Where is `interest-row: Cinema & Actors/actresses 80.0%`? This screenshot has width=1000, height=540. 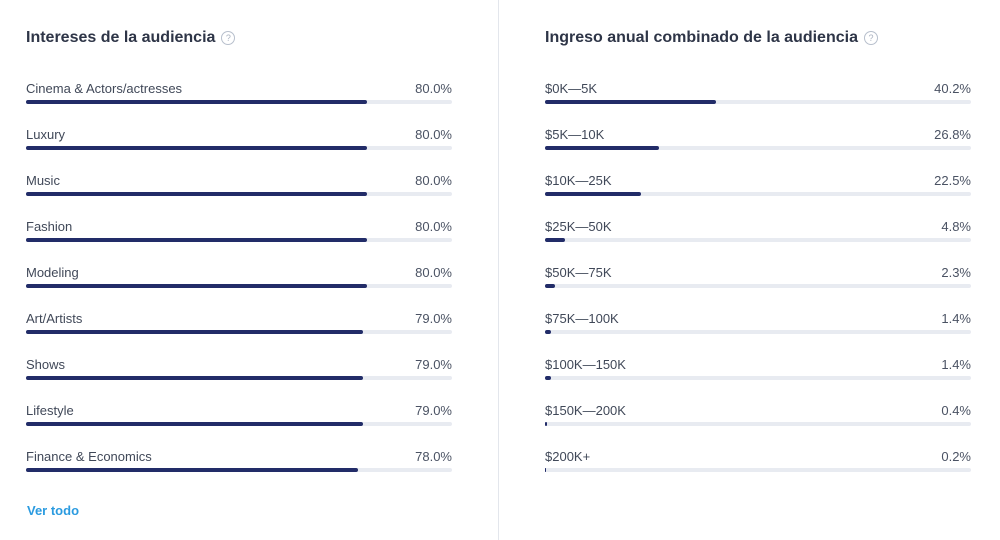 interest-row: Cinema & Actors/actresses 80.0% is located at coordinates (239, 104).